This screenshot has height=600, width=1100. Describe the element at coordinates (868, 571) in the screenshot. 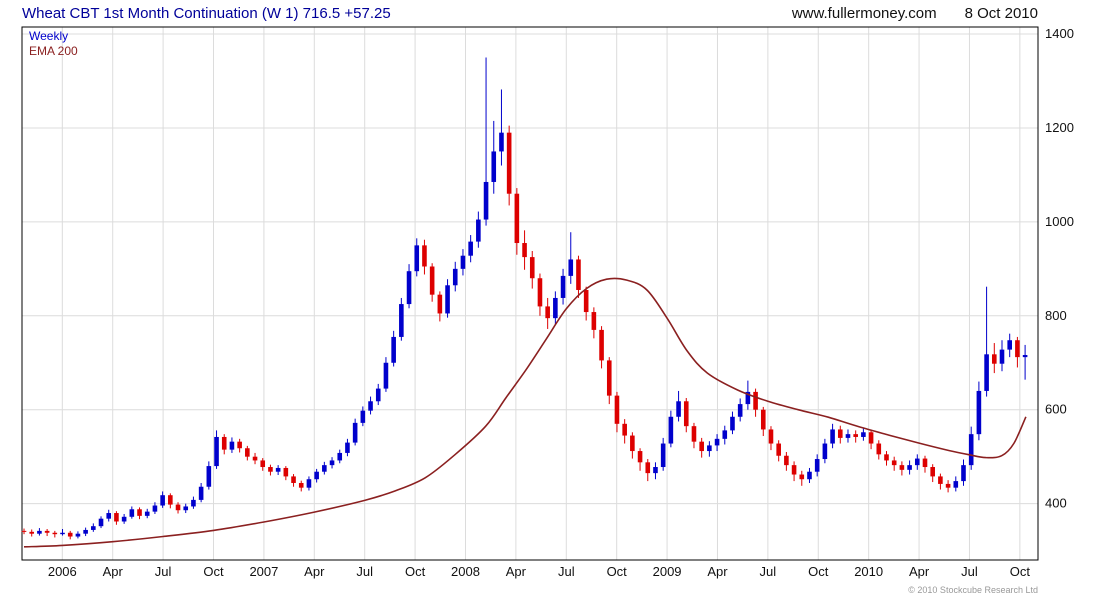

I see `x-axis-label: 2010` at that location.